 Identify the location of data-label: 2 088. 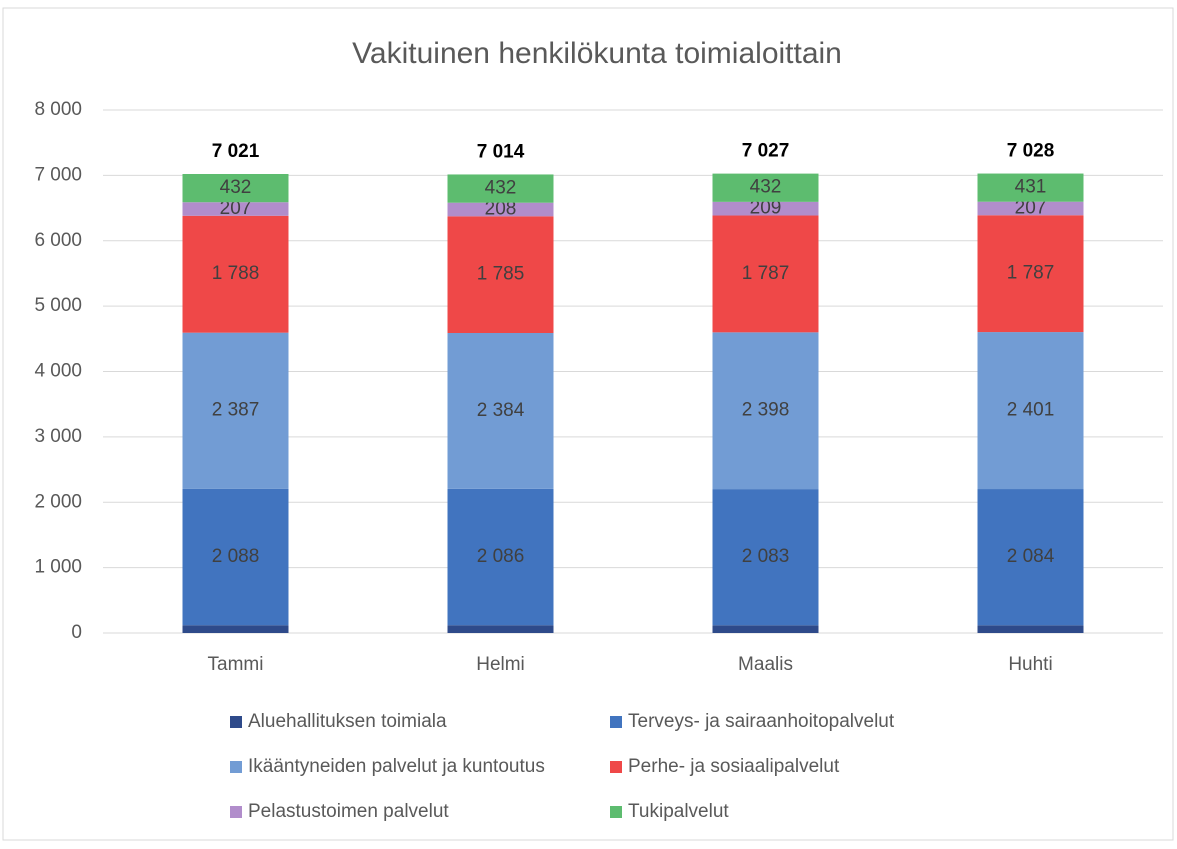
(236, 556).